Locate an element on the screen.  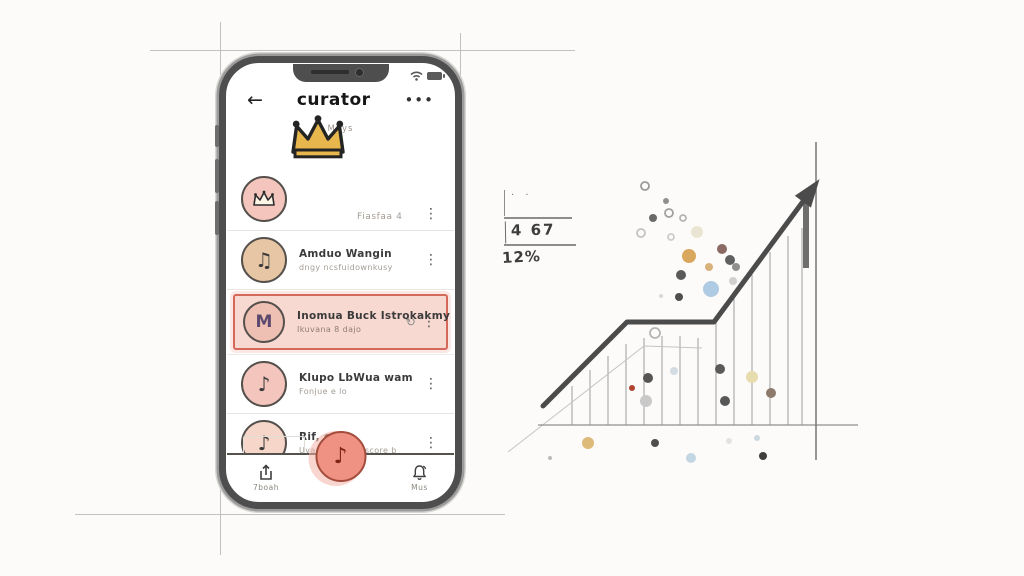
list-item: ♫ Amduo Wangin dngy ncsfuidownkusy ⋮ is located at coordinates (340, 260).